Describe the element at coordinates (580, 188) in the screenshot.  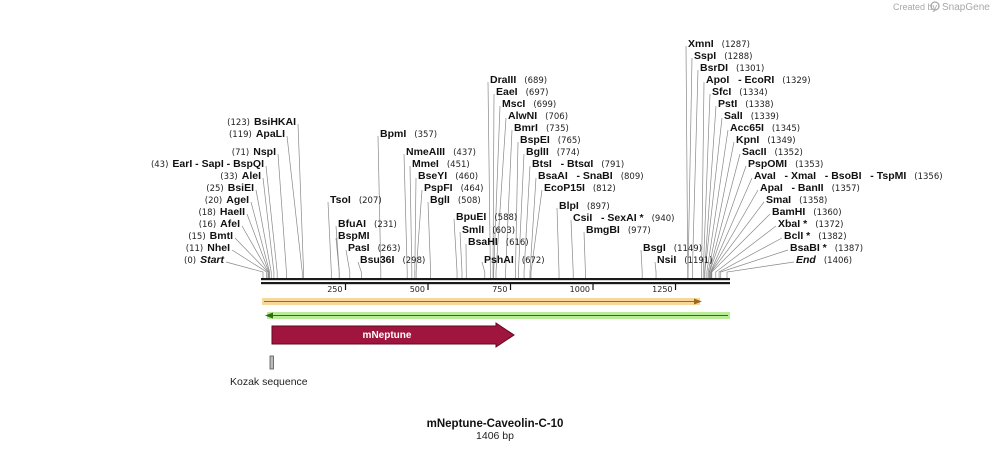
I see `restriction-site: EcoP15I (812)` at that location.